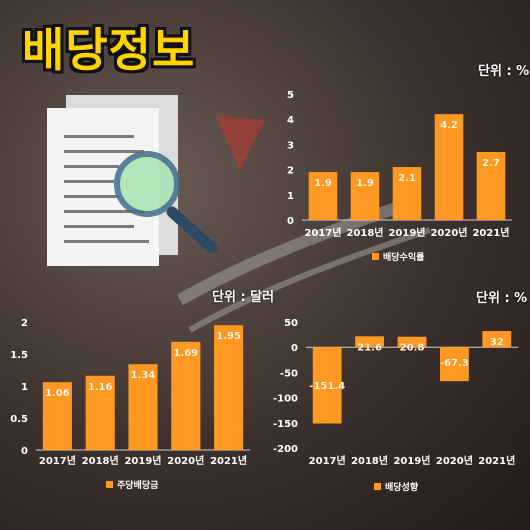 This screenshot has height=530, width=530. I want to click on data-label: -67.3, so click(454, 363).